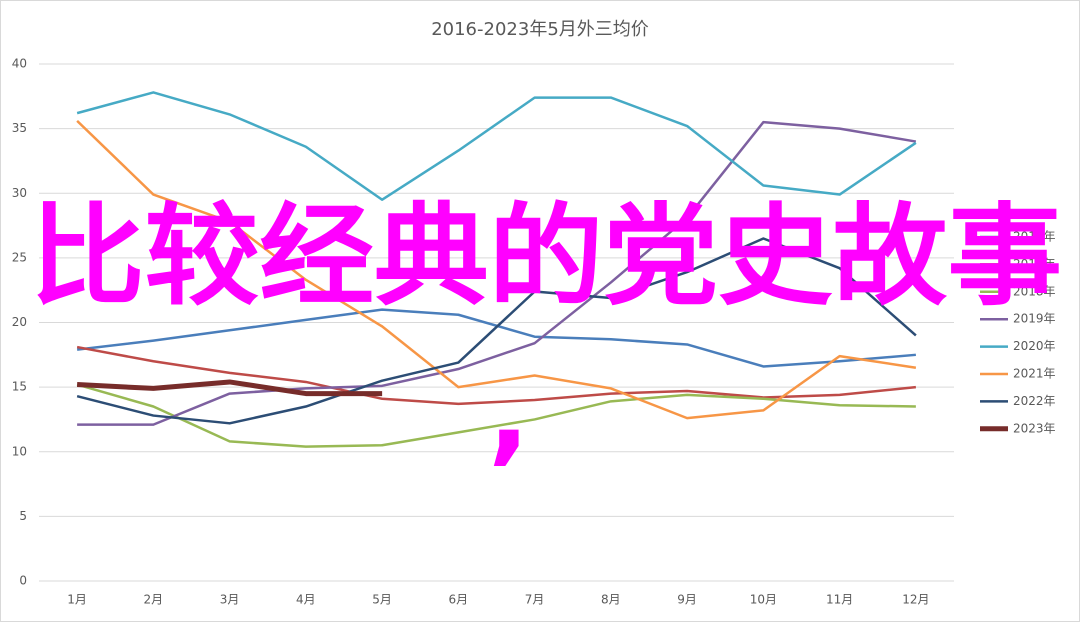 The image size is (1080, 622). I want to click on legend-label: 2020年, so click(1034, 346).